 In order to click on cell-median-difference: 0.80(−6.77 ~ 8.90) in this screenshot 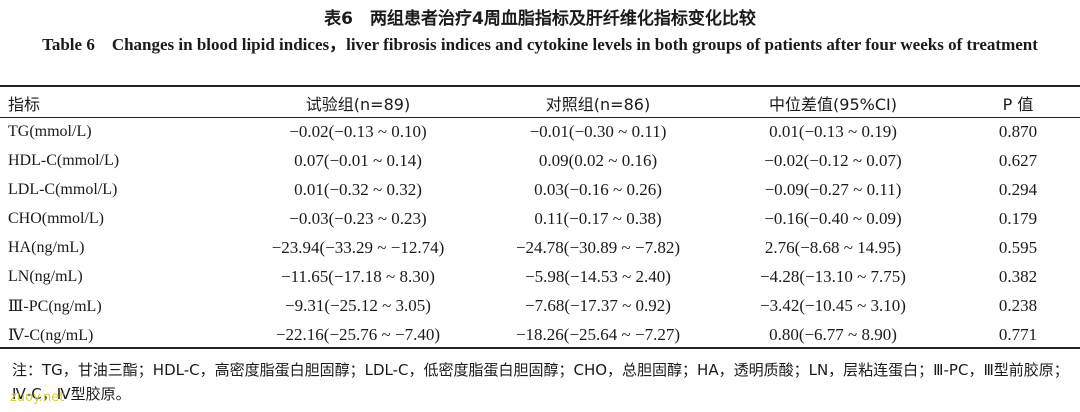, I will do `click(833, 334)`.